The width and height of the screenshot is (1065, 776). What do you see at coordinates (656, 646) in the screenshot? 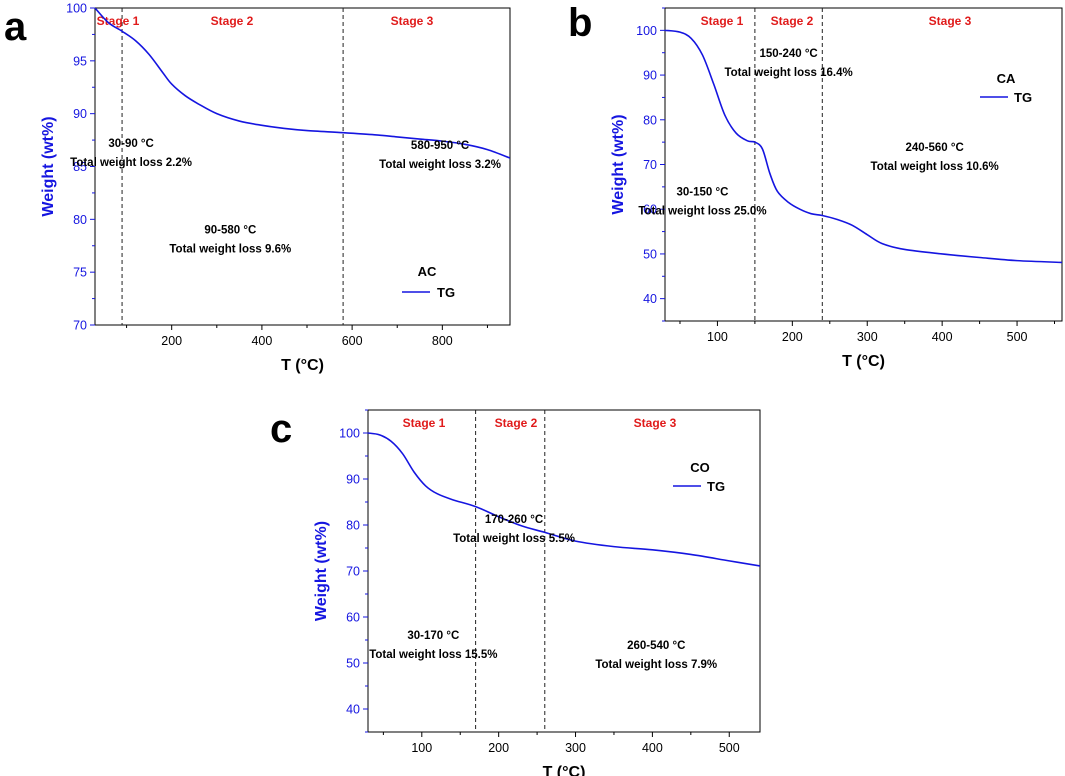
I see `annotation-range: 260-540 °C` at bounding box center [656, 646].